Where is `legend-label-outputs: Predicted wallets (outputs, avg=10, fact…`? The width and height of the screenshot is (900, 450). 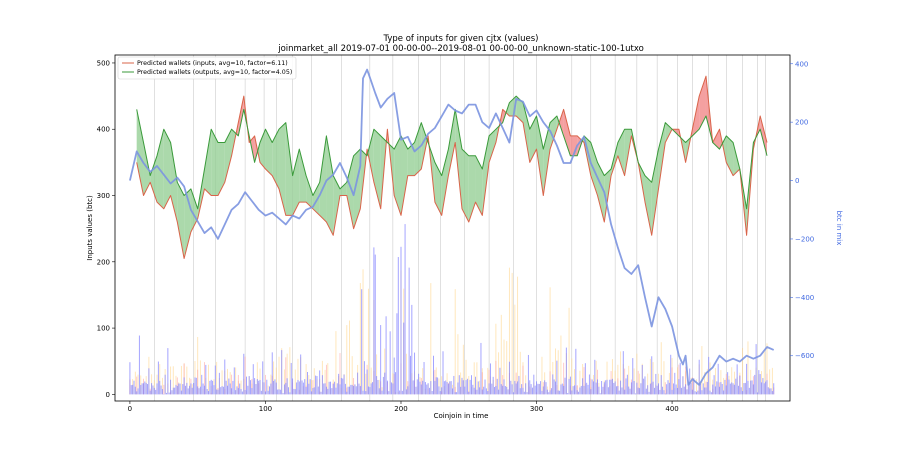 legend-label-outputs: Predicted wallets (outputs, avg=10, fact… is located at coordinates (214, 72).